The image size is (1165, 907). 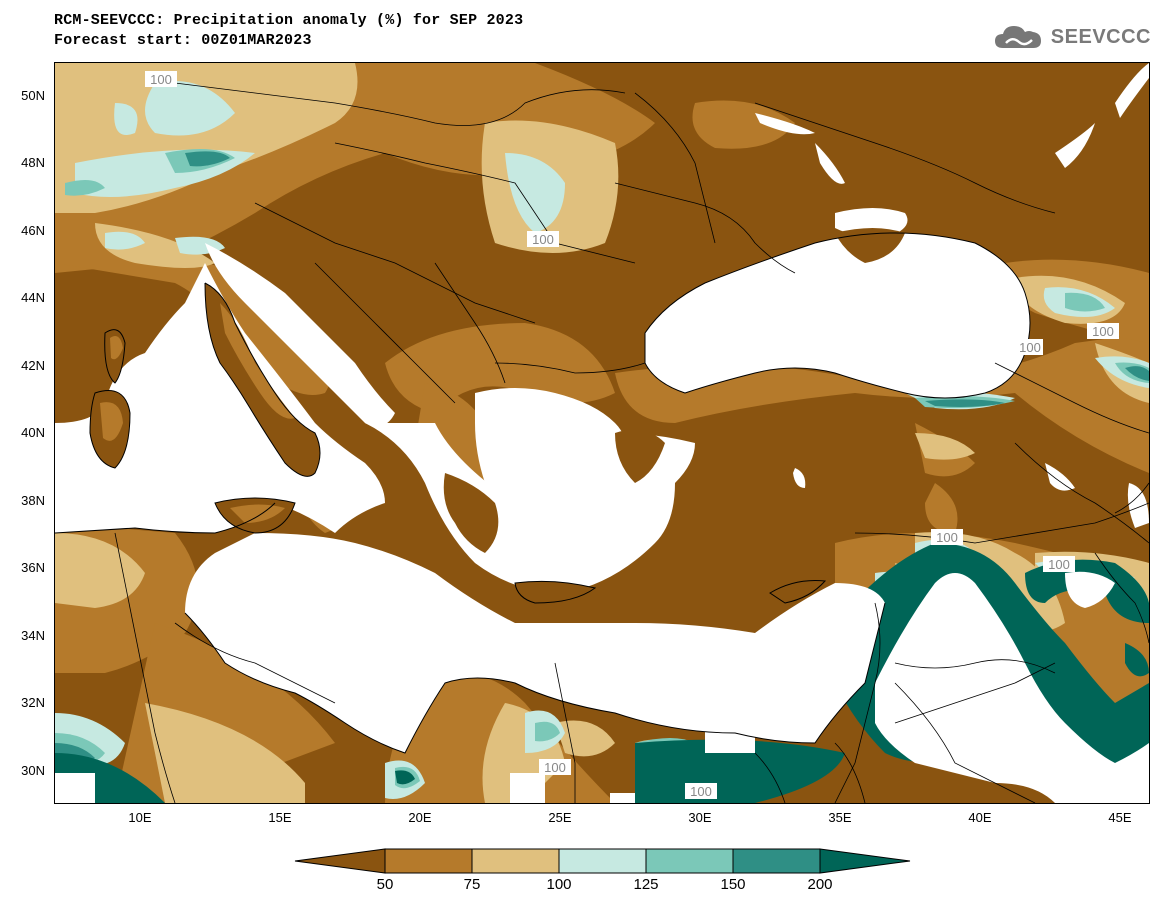 What do you see at coordinates (33, 702) in the screenshot?
I see `lat-label-32n: 32N` at bounding box center [33, 702].